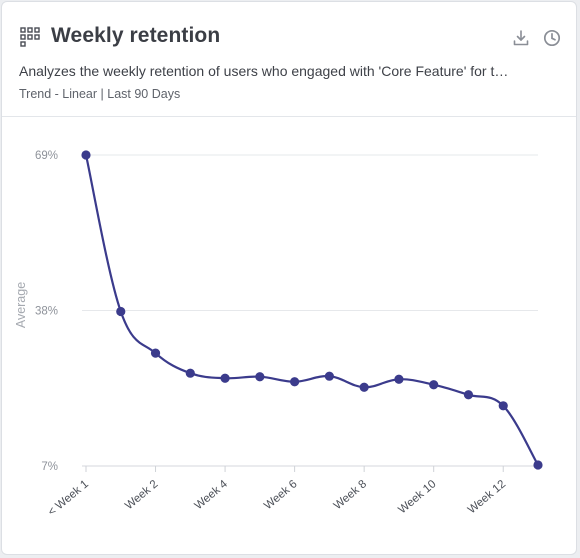  Describe the element at coordinates (141, 495) in the screenshot. I see `x-tick-label: Week 2` at that location.